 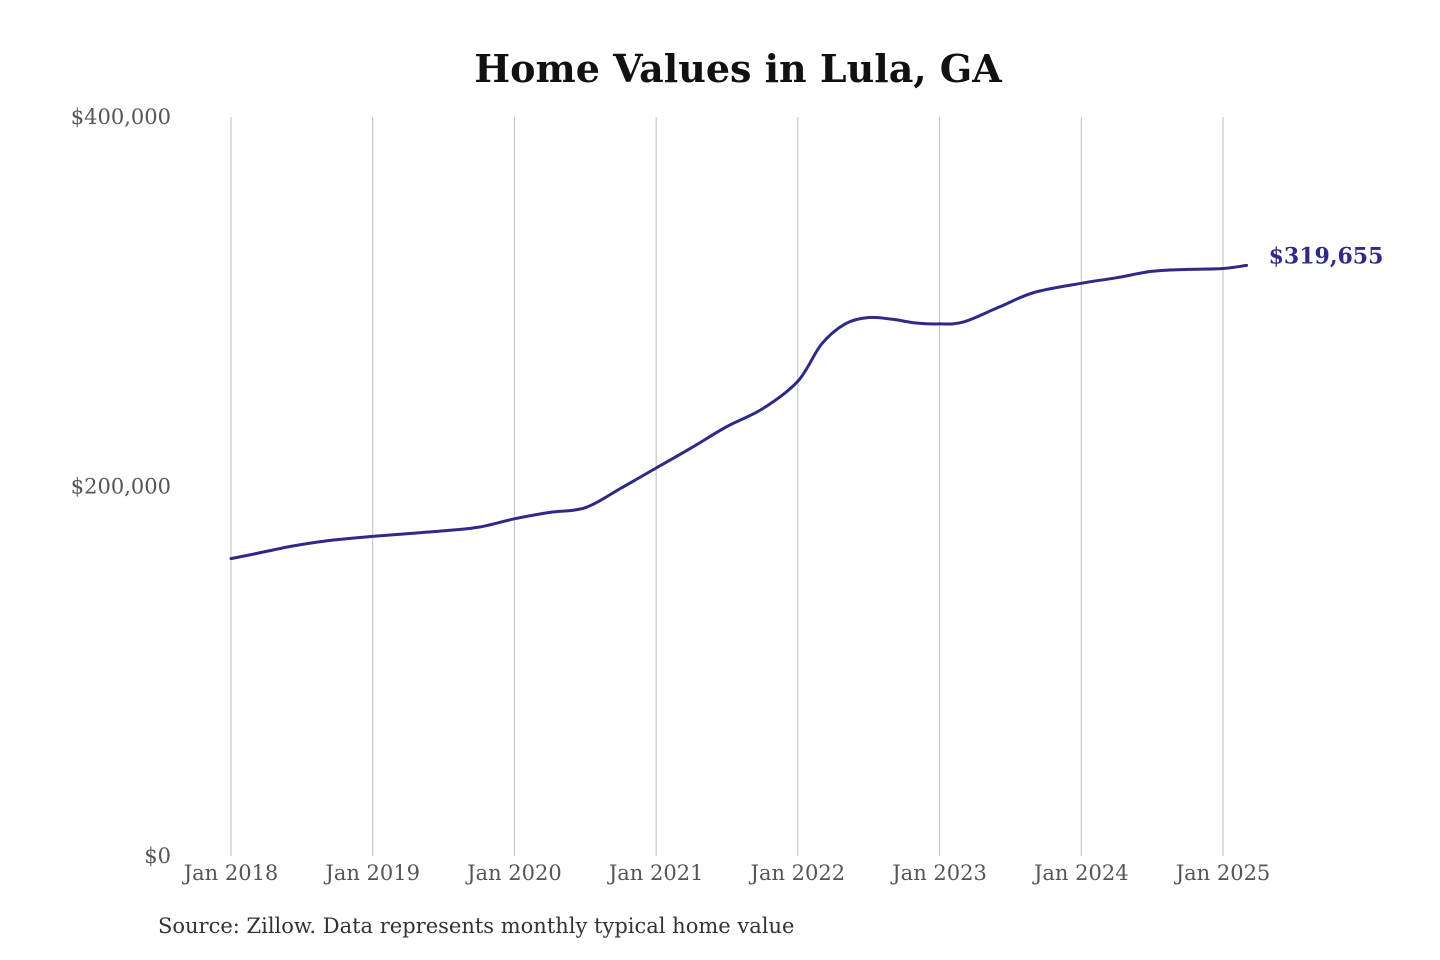 What do you see at coordinates (121, 117) in the screenshot?
I see `y-tick-label: $400,000` at bounding box center [121, 117].